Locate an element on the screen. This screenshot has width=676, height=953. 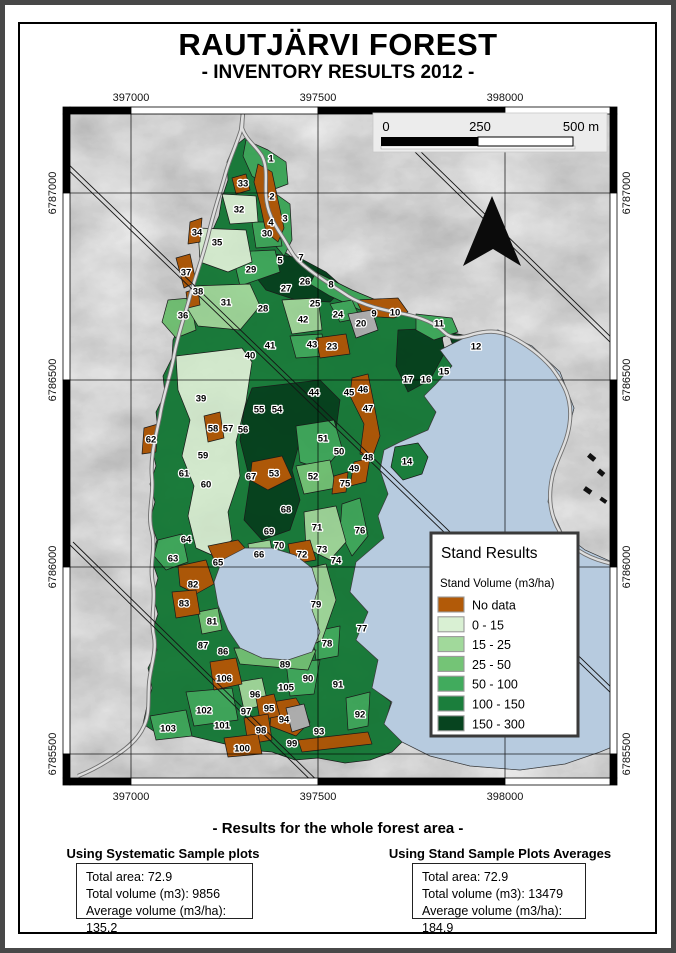
stand-label: 75 is located at coordinates (345, 484).